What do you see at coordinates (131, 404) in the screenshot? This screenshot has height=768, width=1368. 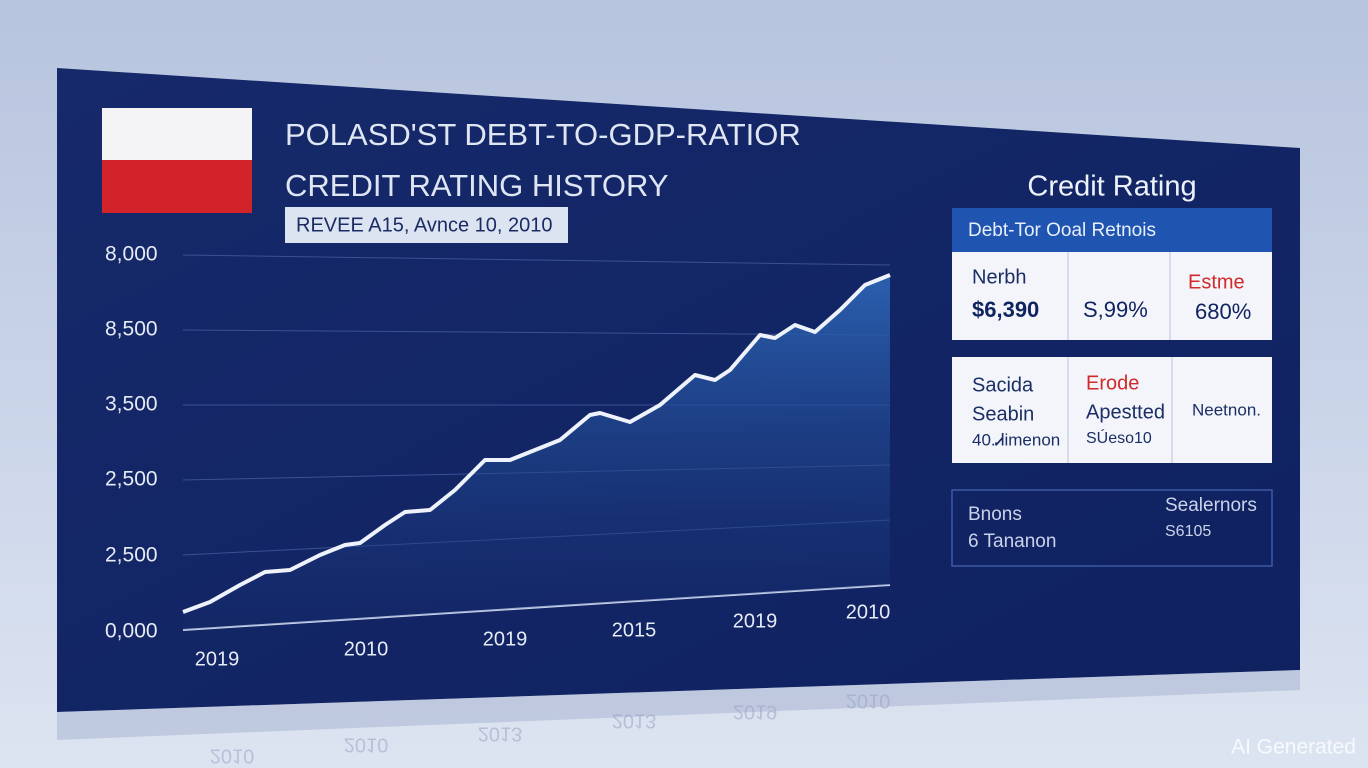 I see `y-label: 3,500` at bounding box center [131, 404].